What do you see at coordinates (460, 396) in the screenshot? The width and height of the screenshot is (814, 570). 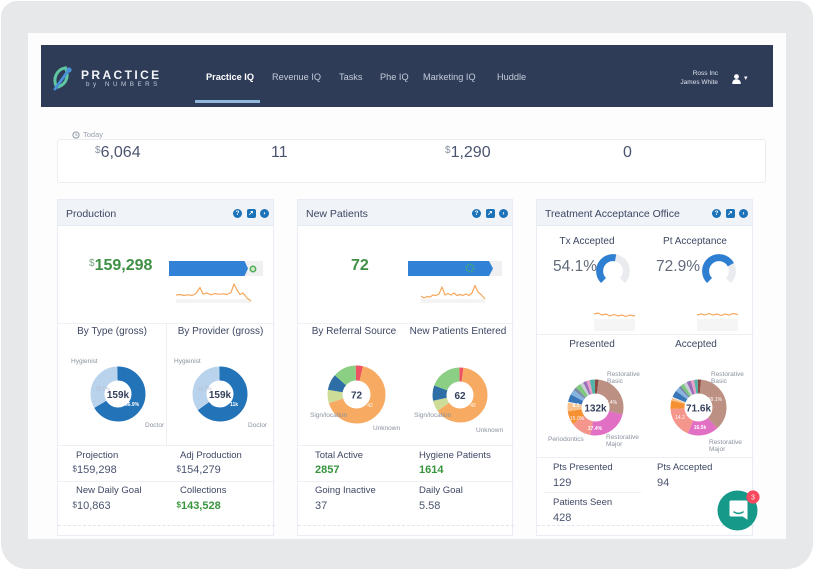 I see `svg-text: 62` at bounding box center [460, 396].